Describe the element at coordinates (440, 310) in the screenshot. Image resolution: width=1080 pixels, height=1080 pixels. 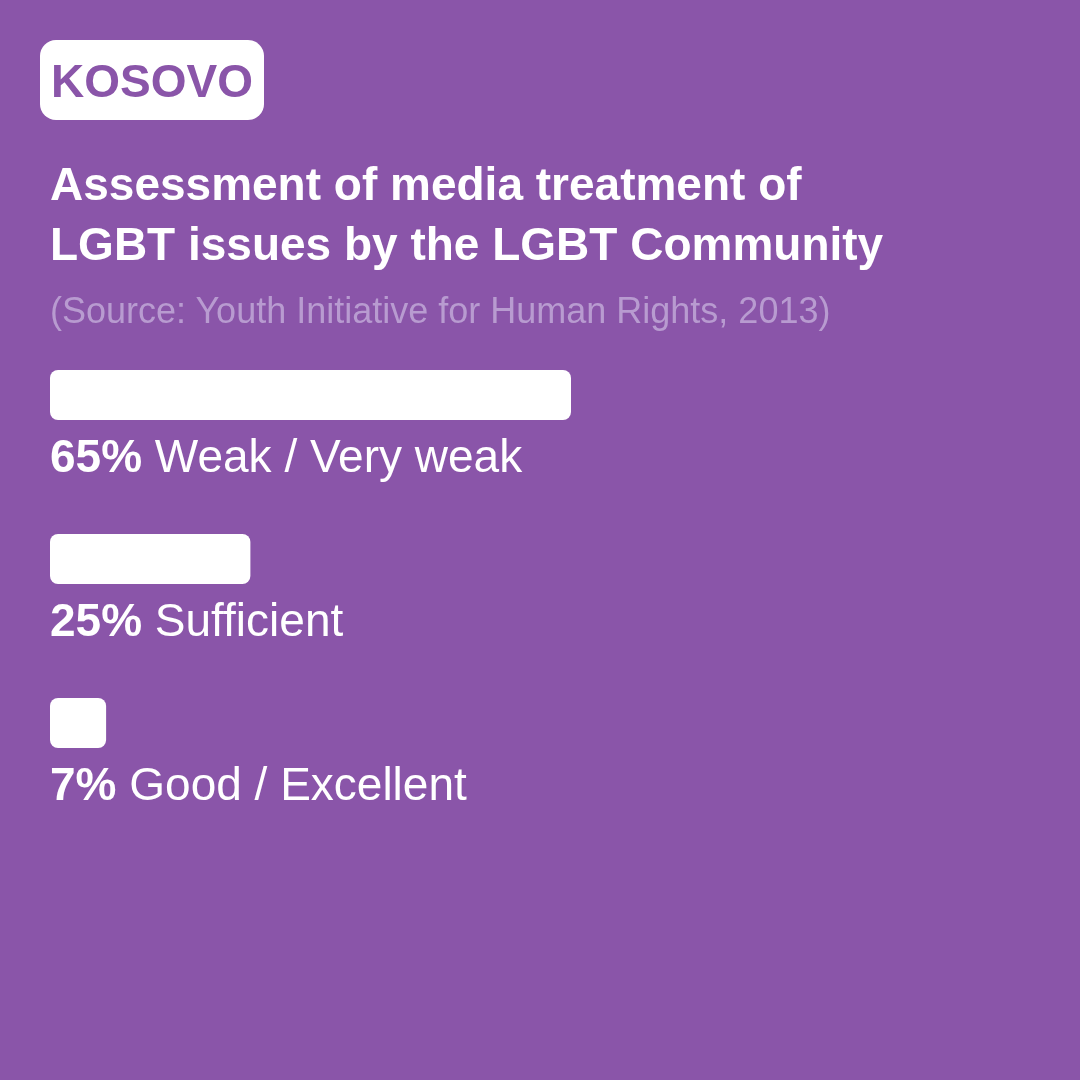
I see `text: (Source: Youth Initiative for Human Rights, 2013)` at that location.